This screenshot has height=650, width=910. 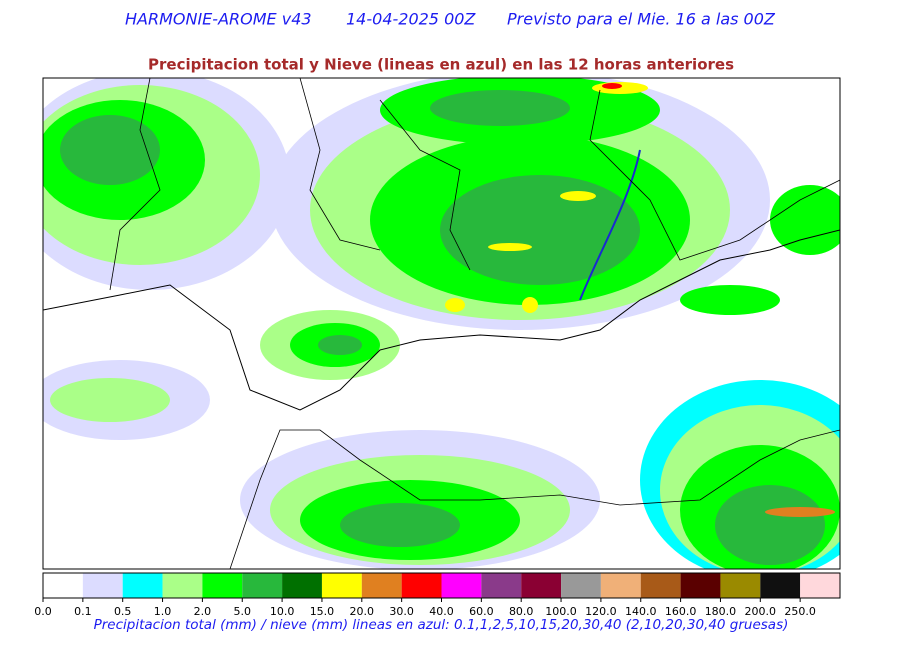 What do you see at coordinates (203, 611) in the screenshot?
I see `tick-label: 2.0` at bounding box center [203, 611].